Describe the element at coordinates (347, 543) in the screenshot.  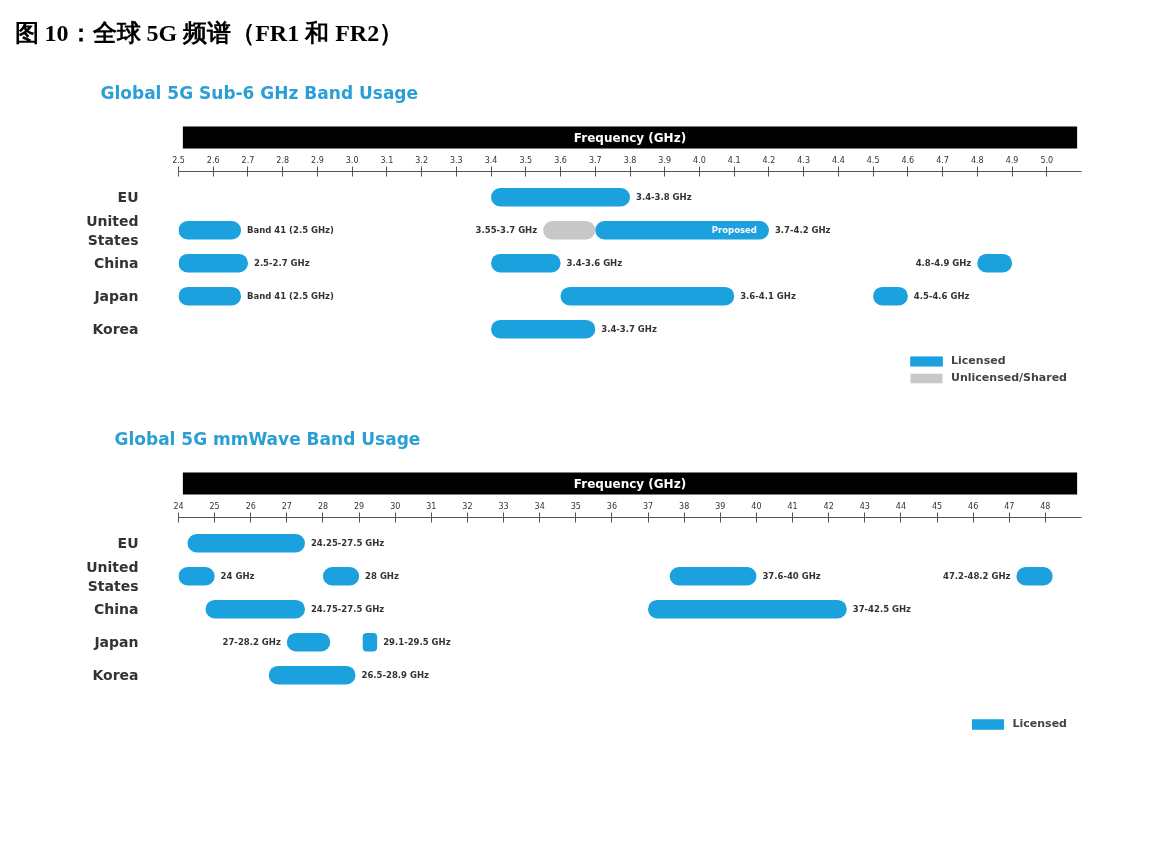
I see `data-label: 24.25-27.5 GHz` at that location.